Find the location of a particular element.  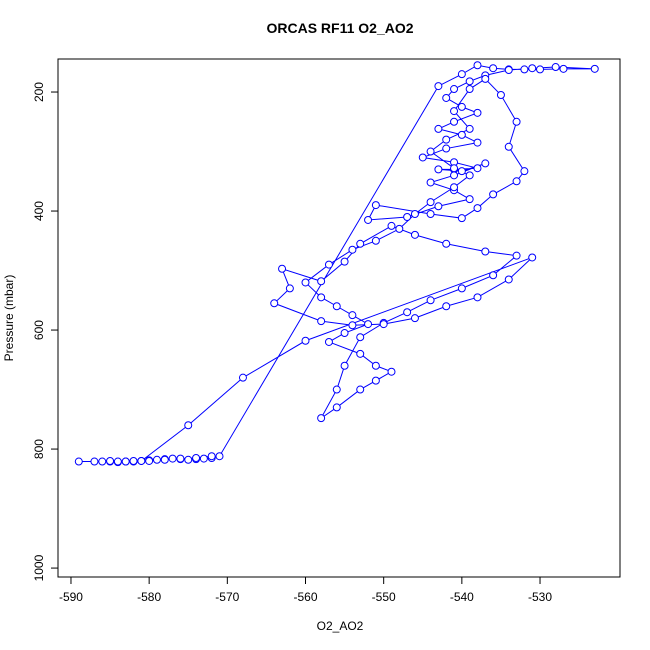

y-tick-label: 200 is located at coordinates (39, 92).